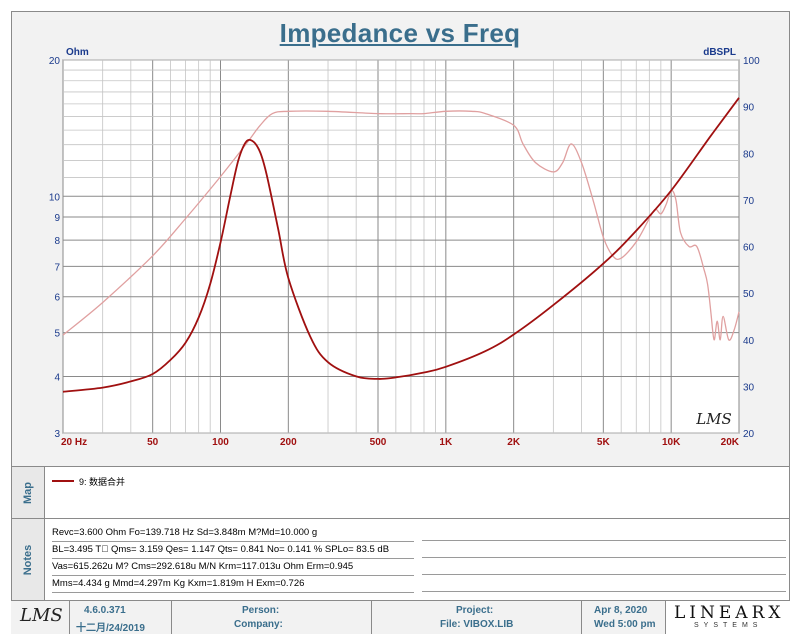  What do you see at coordinates (604, 442) in the screenshot?
I see `x-tick-label: 5K` at bounding box center [604, 442].